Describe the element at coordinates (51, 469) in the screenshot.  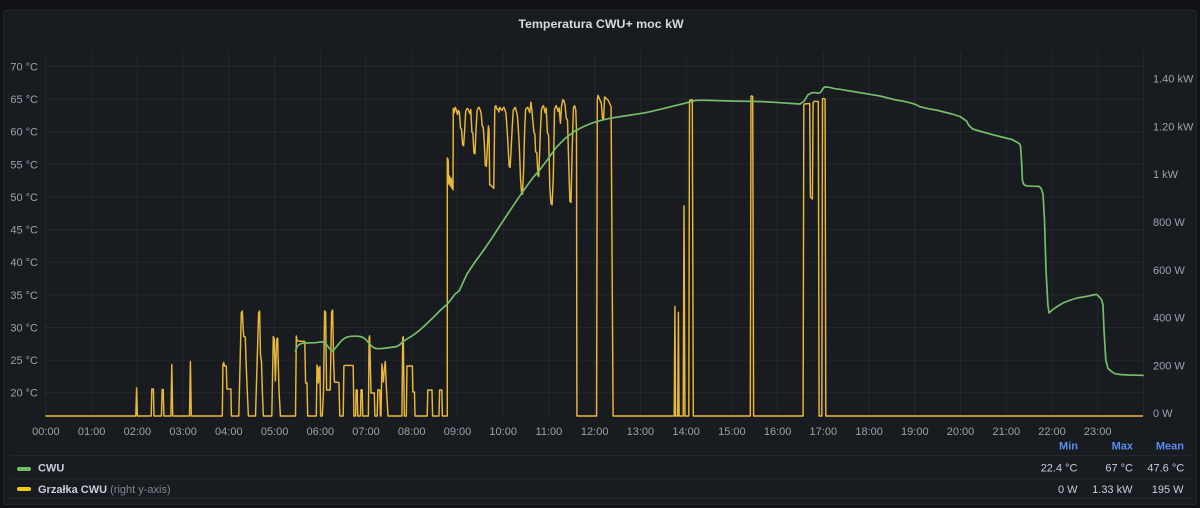
I see `svg-text: CWU` at that location.